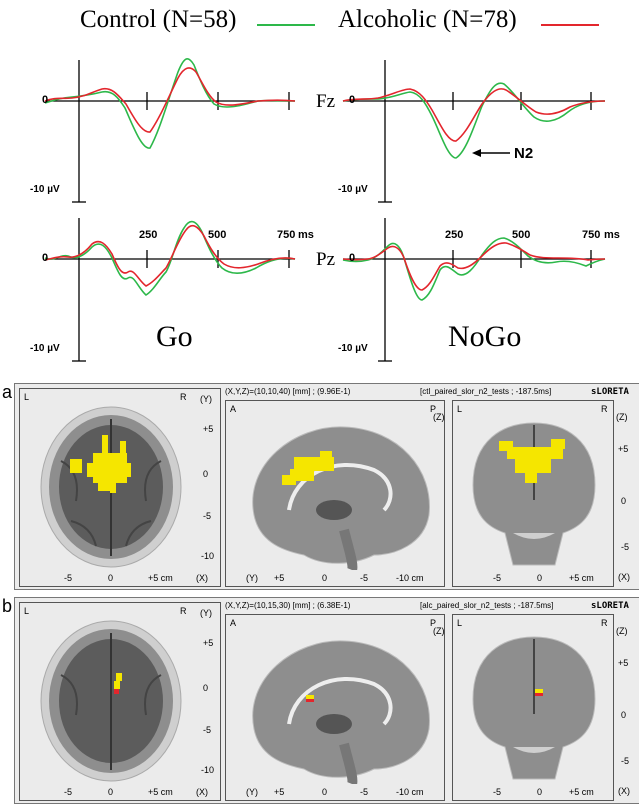  What do you see at coordinates (45, 348) in the screenshot?
I see `pz-go-amplitude-label: -10 µV` at bounding box center [45, 348].